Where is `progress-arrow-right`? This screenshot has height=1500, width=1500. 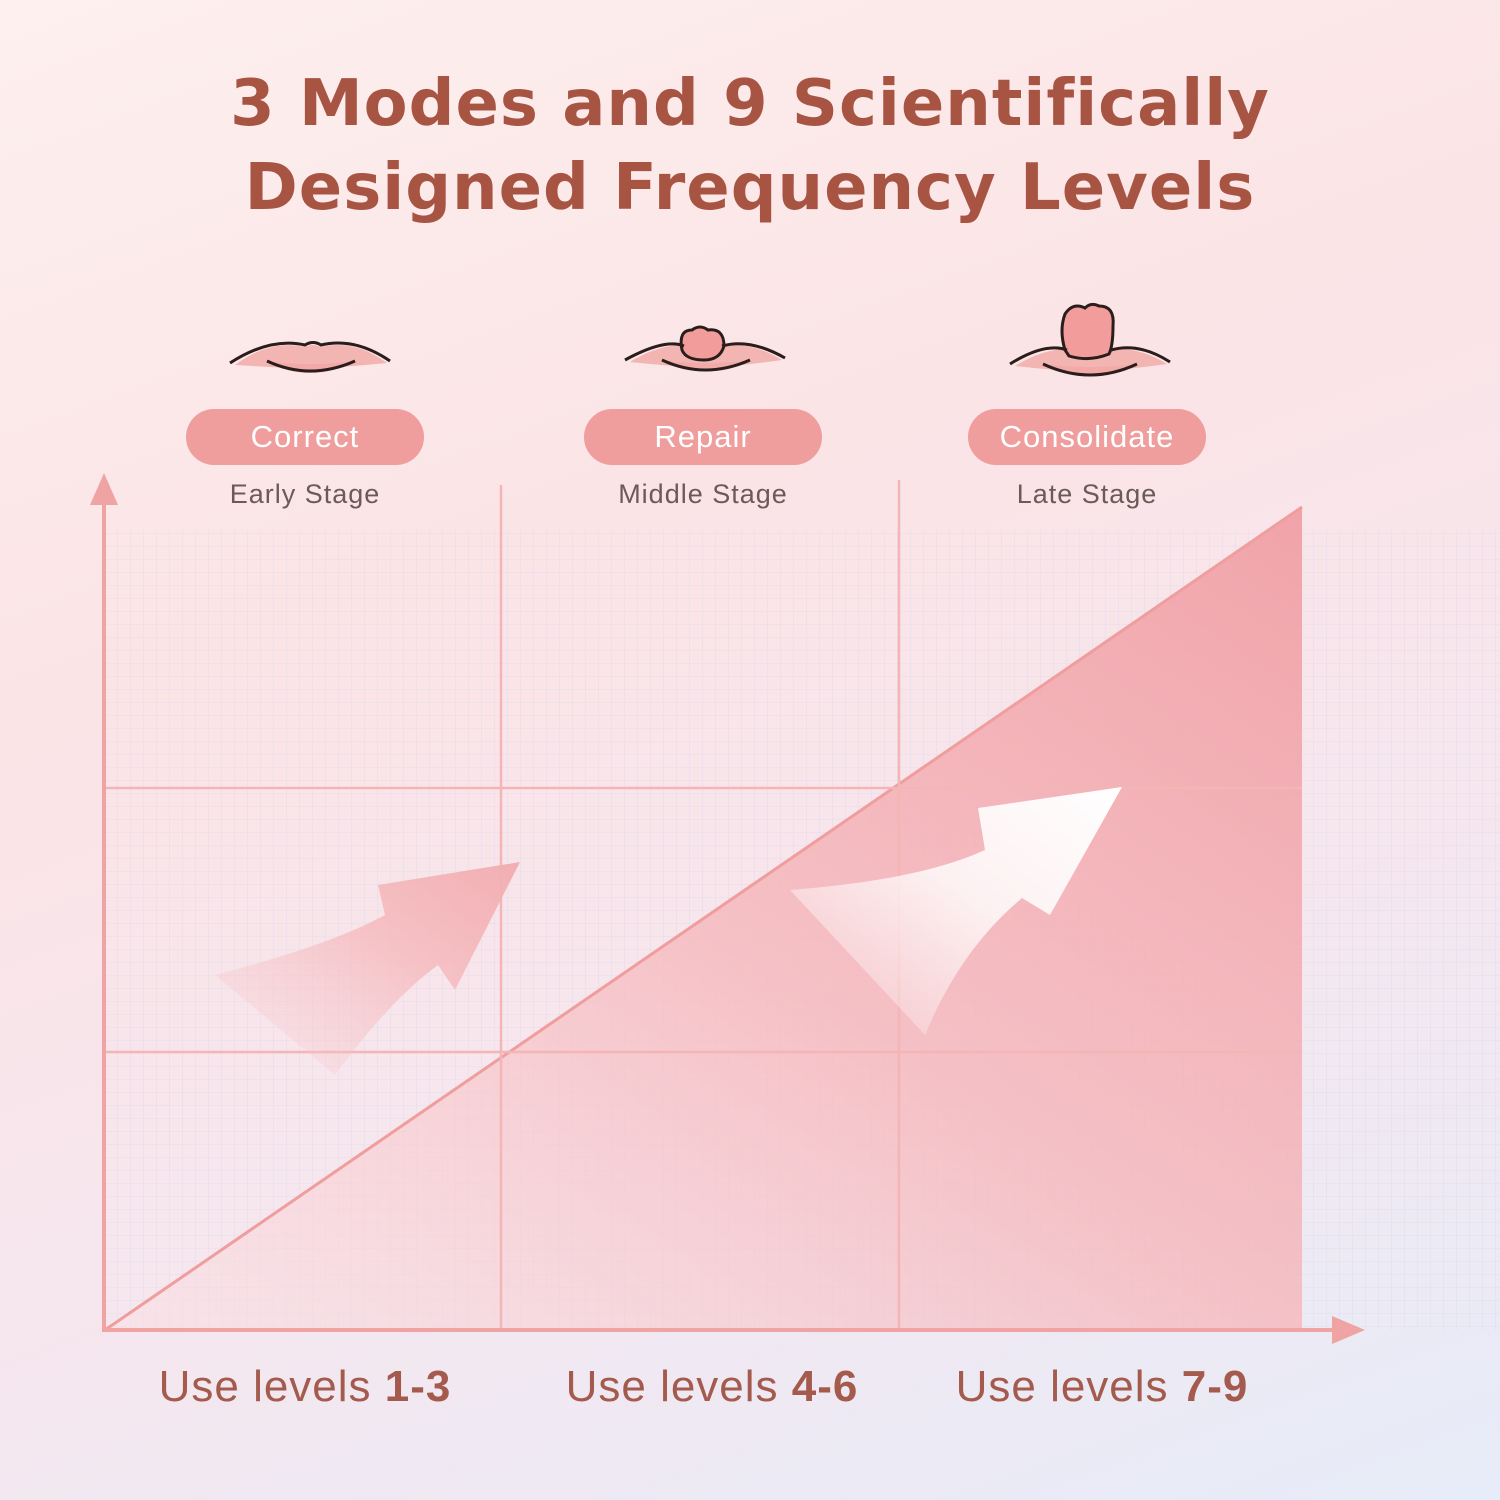
progress-arrow-right is located at coordinates (956, 911).